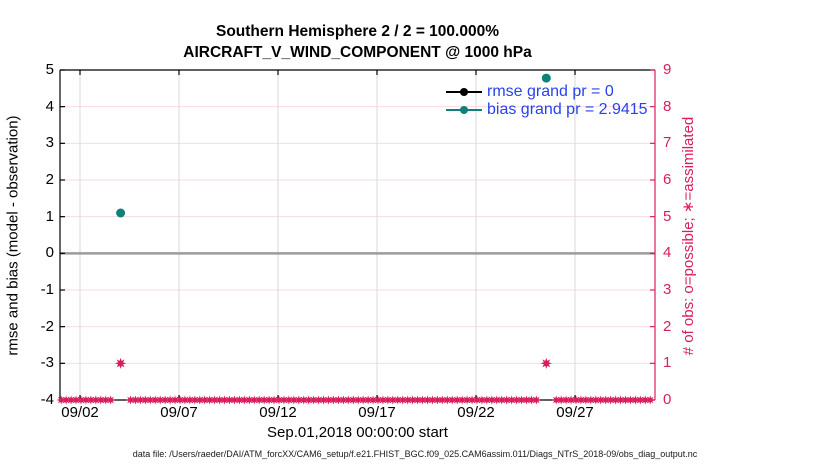 The height and width of the screenshot is (470, 830). What do you see at coordinates (667, 69) in the screenshot?
I see `right-axis-tick-label: 9` at bounding box center [667, 69].